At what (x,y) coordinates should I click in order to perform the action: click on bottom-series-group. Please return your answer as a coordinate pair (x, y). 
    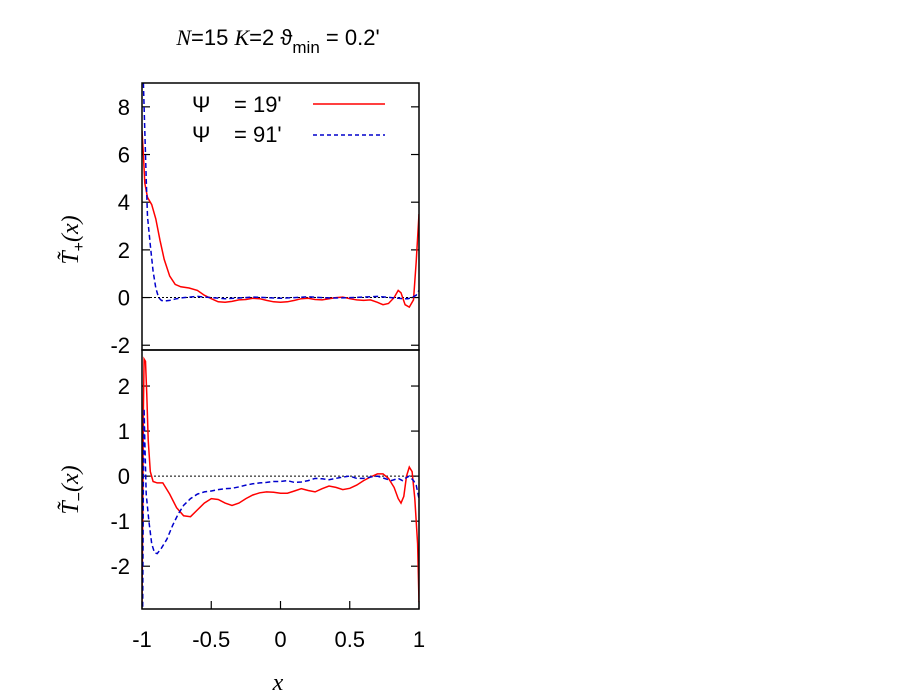
    Looking at the image, I should click on (280, 481).